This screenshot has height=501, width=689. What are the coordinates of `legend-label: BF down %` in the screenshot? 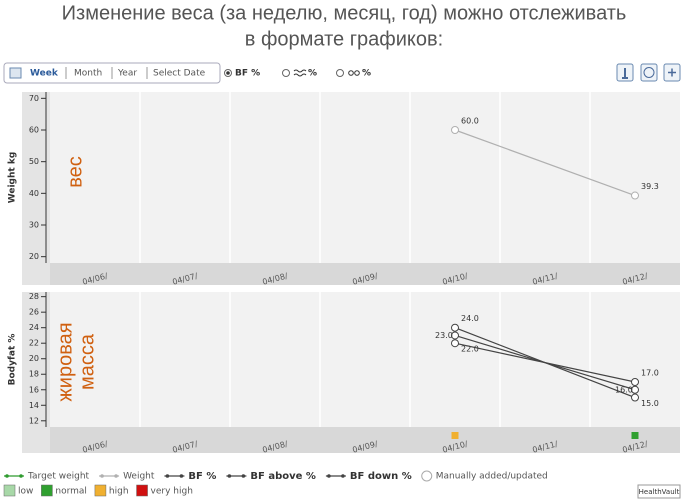 It's located at (381, 476).